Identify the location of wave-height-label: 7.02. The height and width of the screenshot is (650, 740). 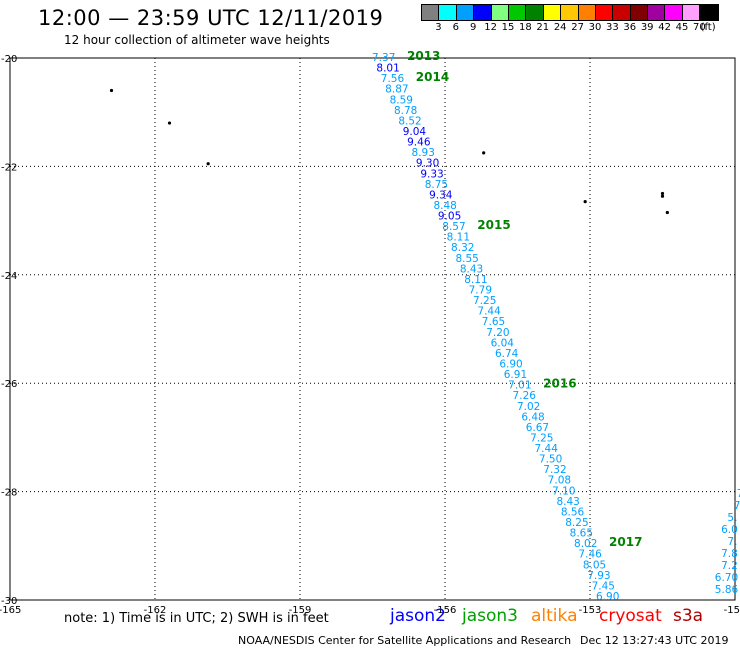
(528, 407).